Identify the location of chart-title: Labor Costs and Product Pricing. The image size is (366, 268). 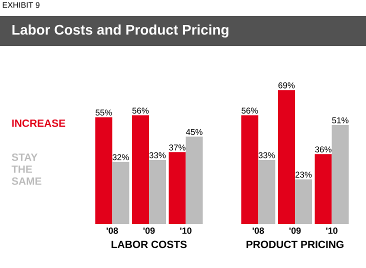
(120, 31).